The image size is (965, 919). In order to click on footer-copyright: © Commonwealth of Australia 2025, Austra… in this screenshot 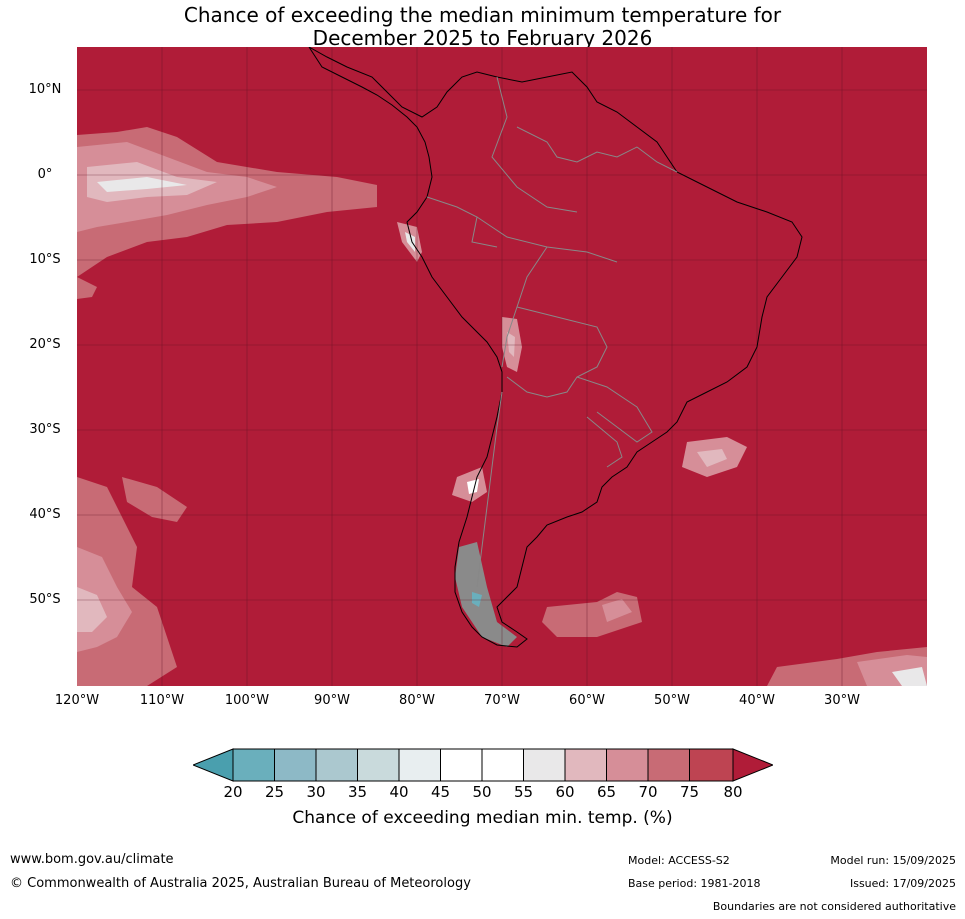, I will do `click(240, 883)`.